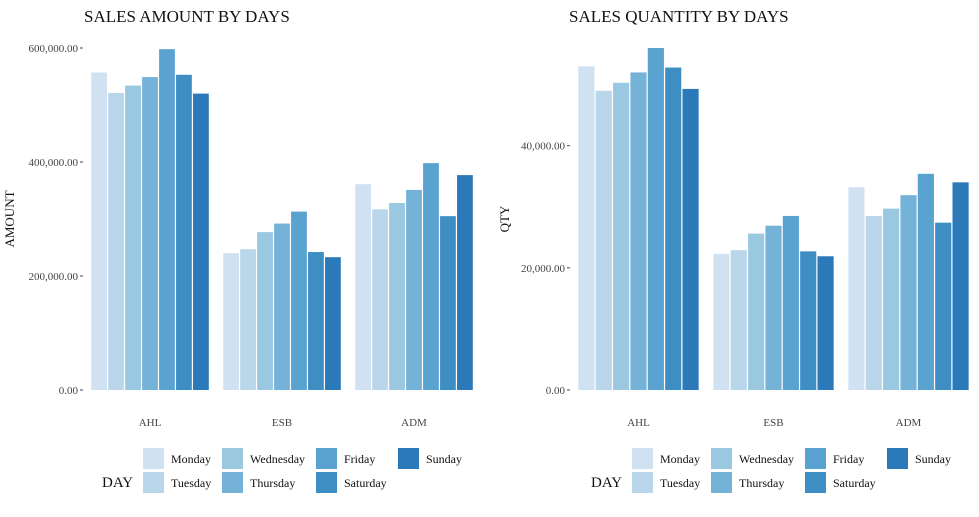 This screenshot has height=517, width=979. Describe the element at coordinates (543, 147) in the screenshot. I see `y-tick-label: 40,000.00` at that location.